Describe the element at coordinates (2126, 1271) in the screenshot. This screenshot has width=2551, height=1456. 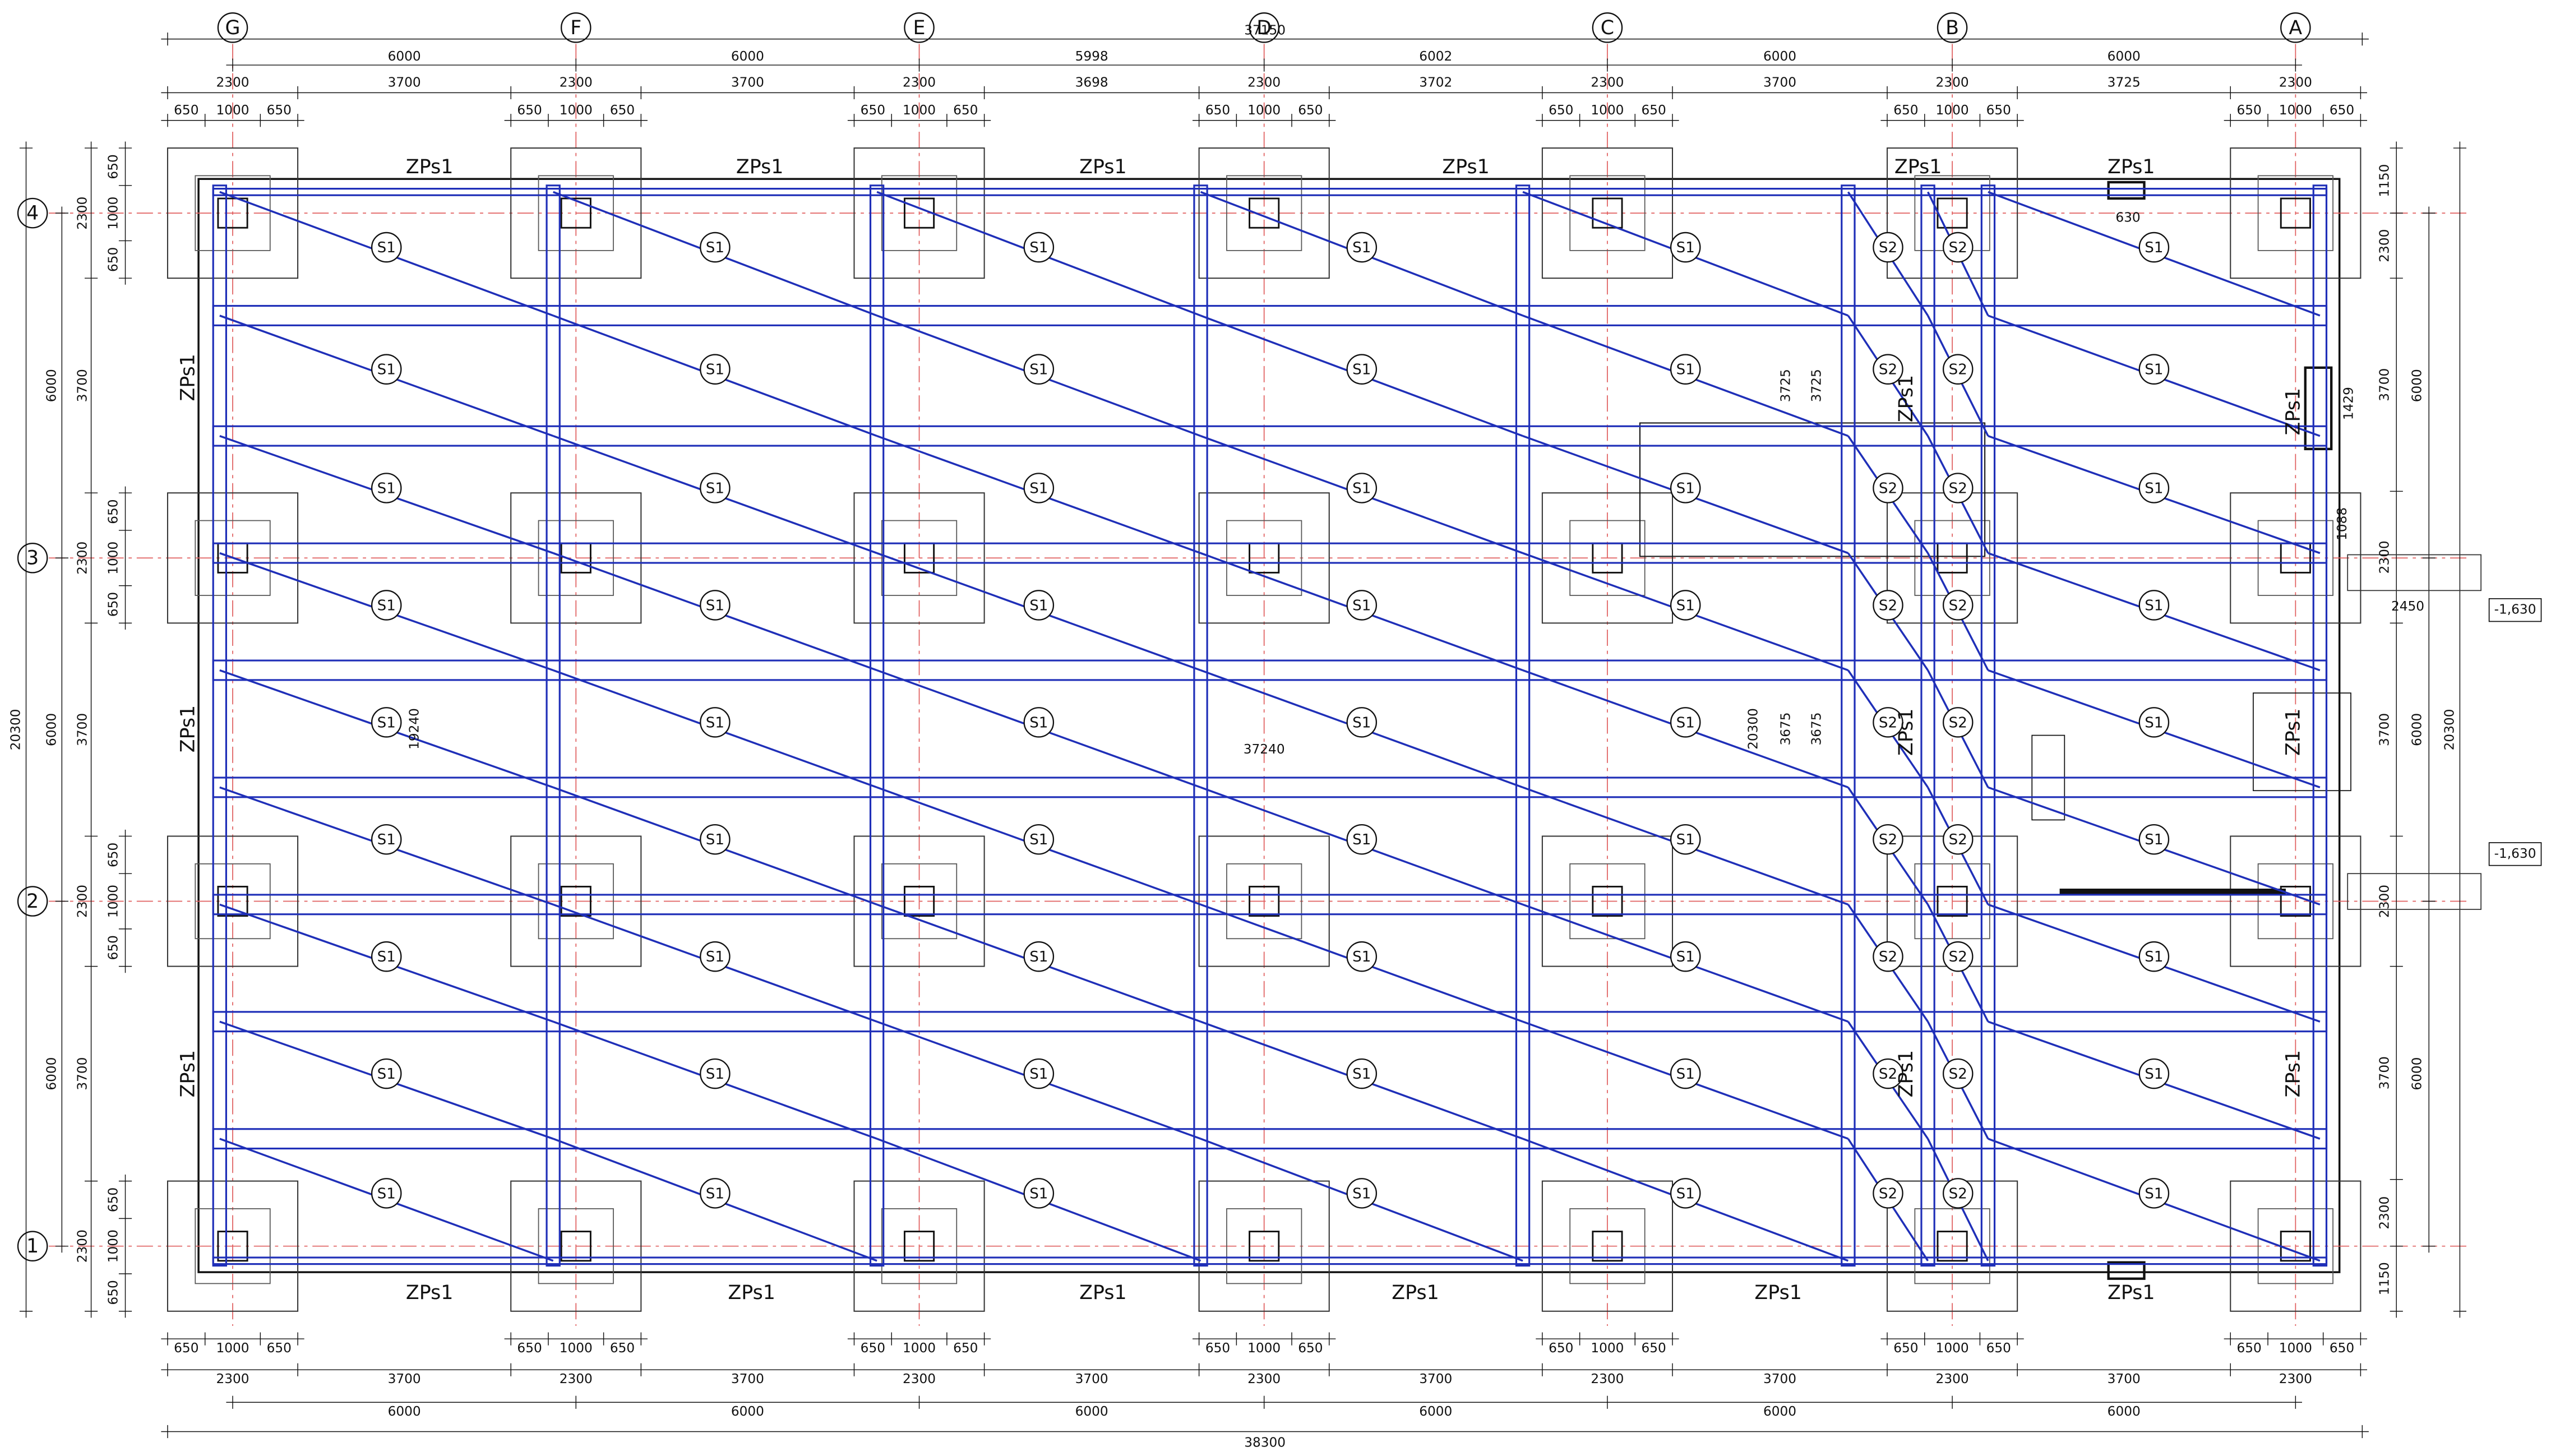
I see `anchor-plate` at that location.